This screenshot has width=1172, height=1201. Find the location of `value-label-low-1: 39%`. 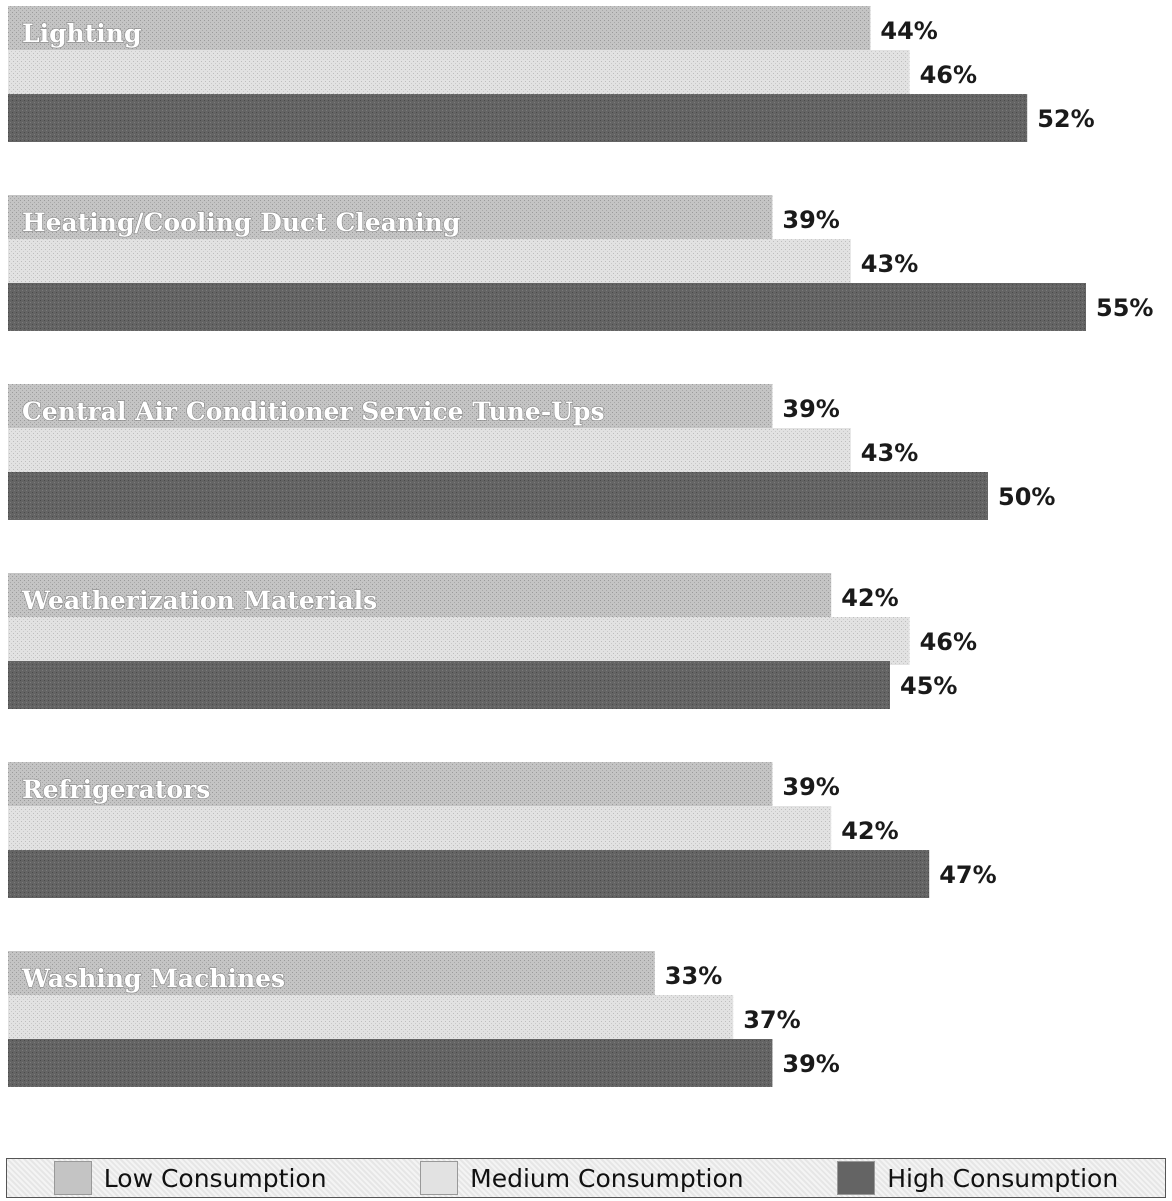

value-label-low-1: 39% is located at coordinates (810, 220).